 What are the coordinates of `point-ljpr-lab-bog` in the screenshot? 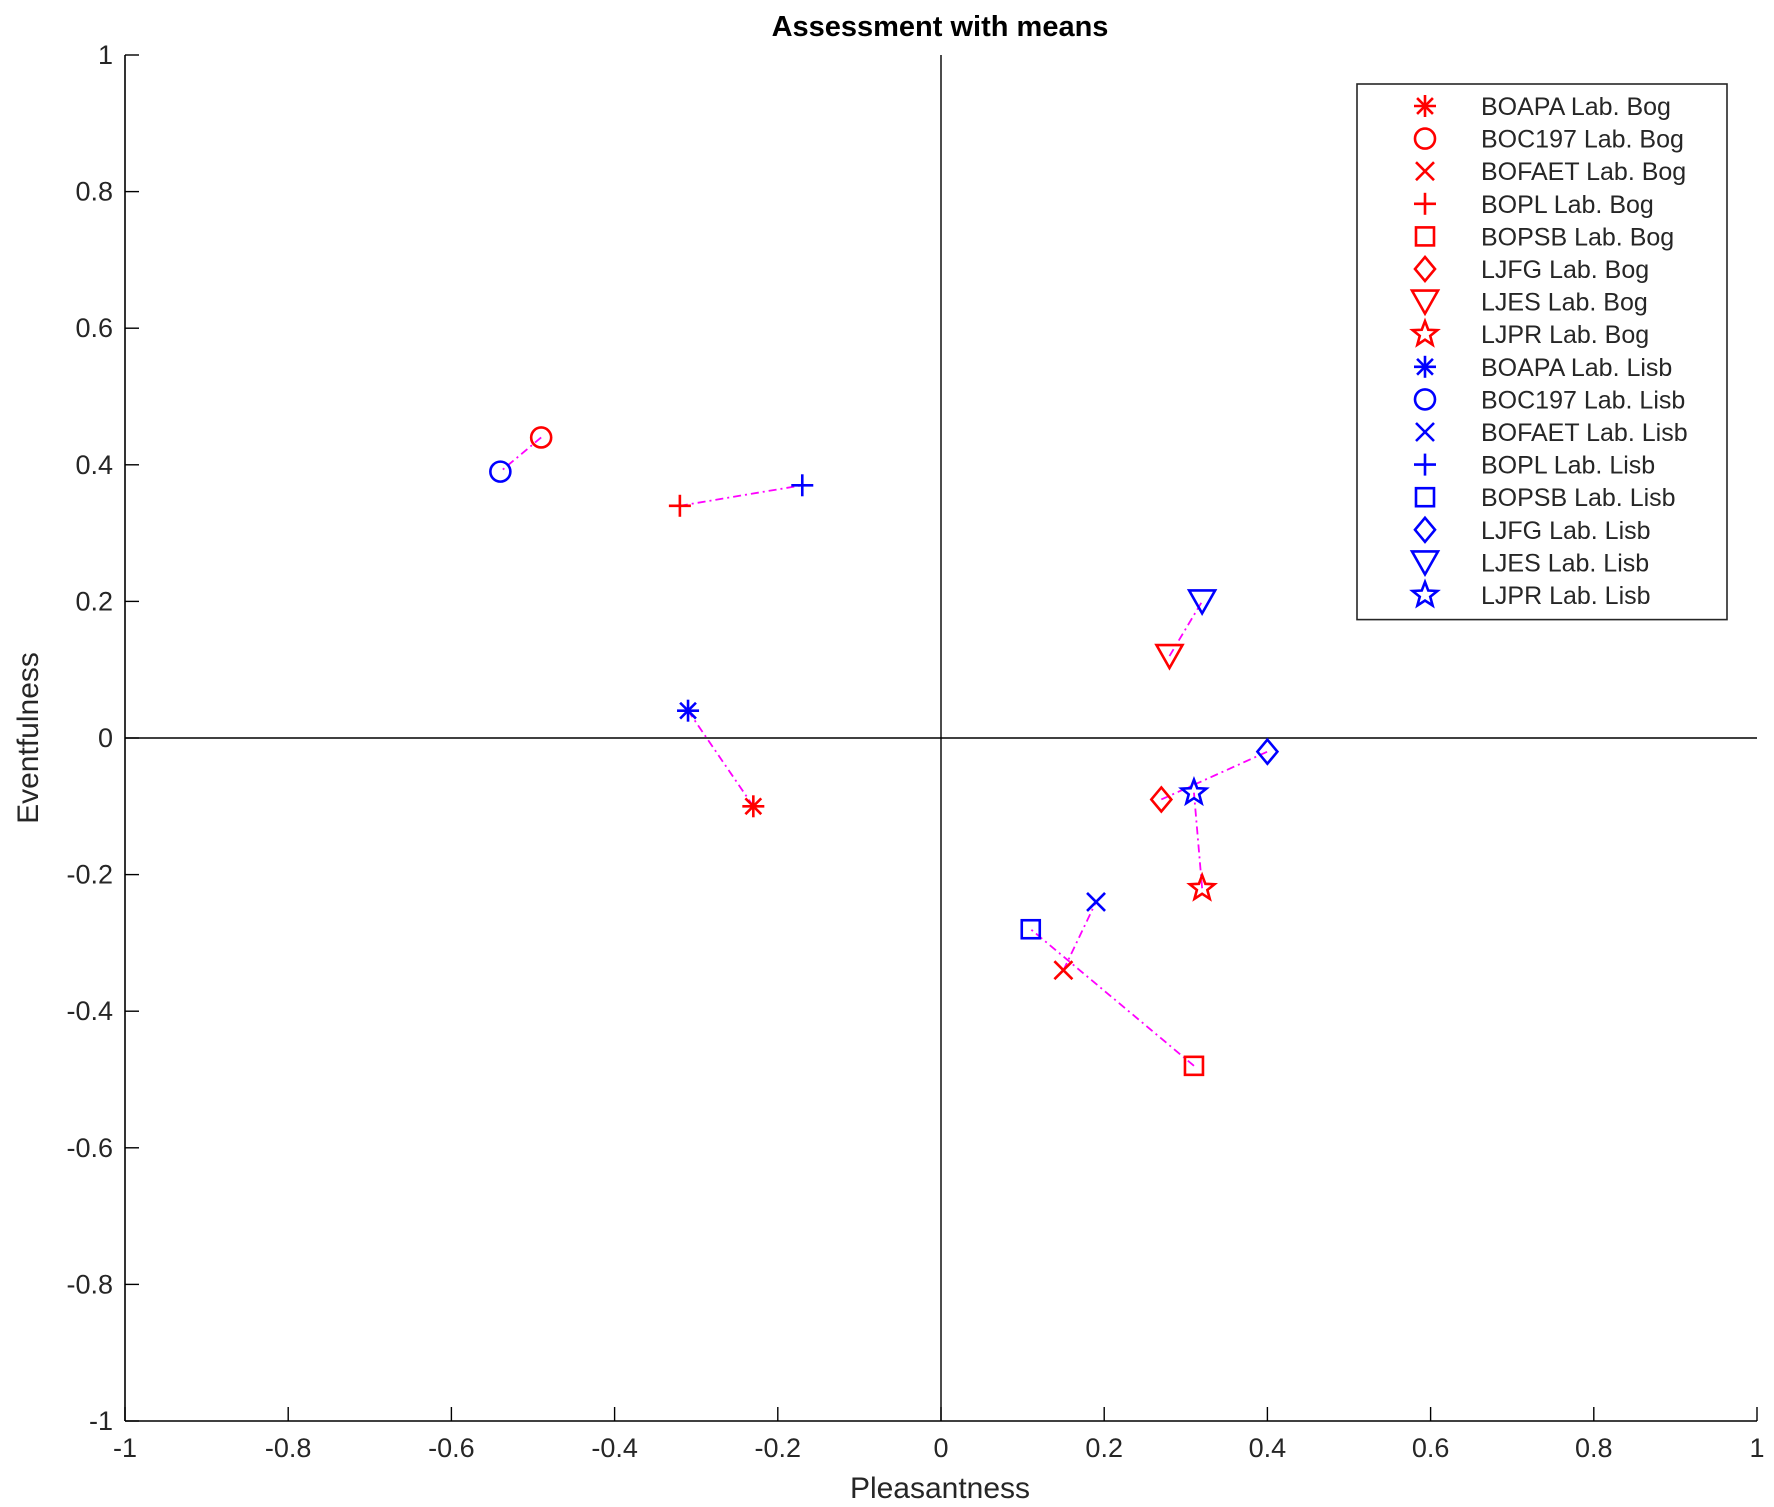 It's located at (1202, 886).